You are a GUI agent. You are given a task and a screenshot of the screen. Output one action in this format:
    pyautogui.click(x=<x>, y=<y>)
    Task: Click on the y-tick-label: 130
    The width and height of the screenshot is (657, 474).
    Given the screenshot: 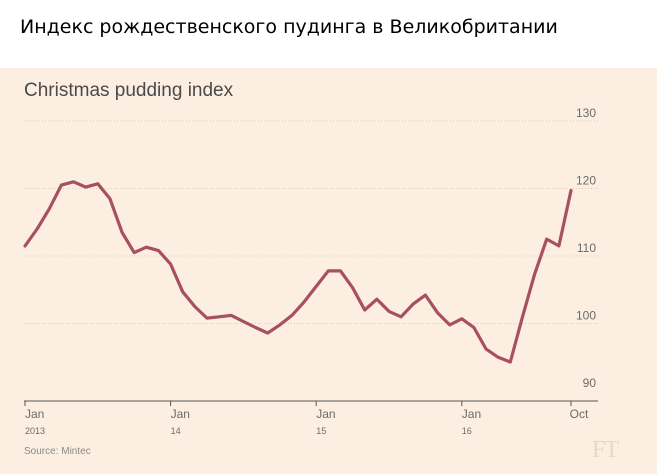 What is the action you would take?
    pyautogui.click(x=586, y=113)
    